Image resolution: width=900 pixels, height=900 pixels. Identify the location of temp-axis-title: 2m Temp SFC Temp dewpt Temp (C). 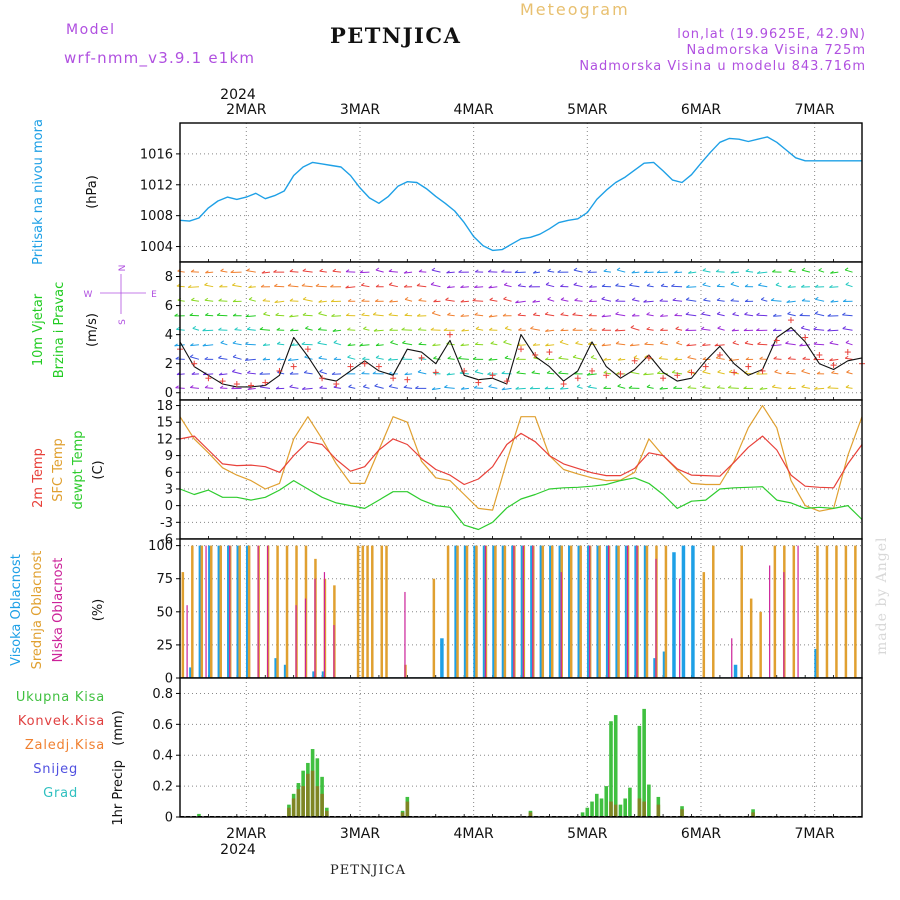
(68, 469).